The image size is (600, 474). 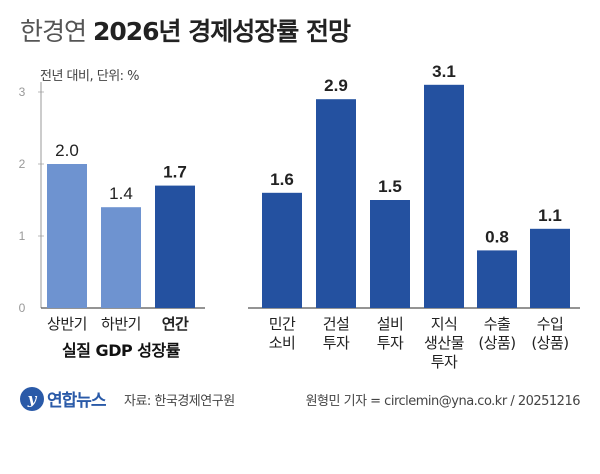 I want to click on x-category-label: 민간, so click(x=282, y=324).